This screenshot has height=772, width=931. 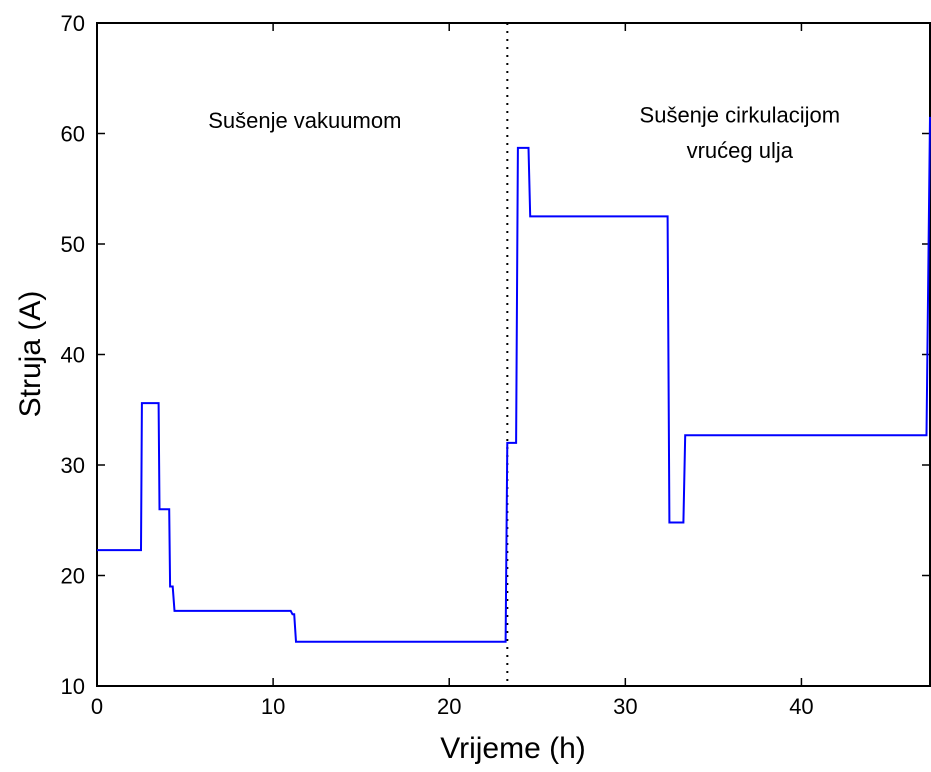 What do you see at coordinates (740, 114) in the screenshot?
I see `annotation-text: Sušenje cirkulacijom` at bounding box center [740, 114].